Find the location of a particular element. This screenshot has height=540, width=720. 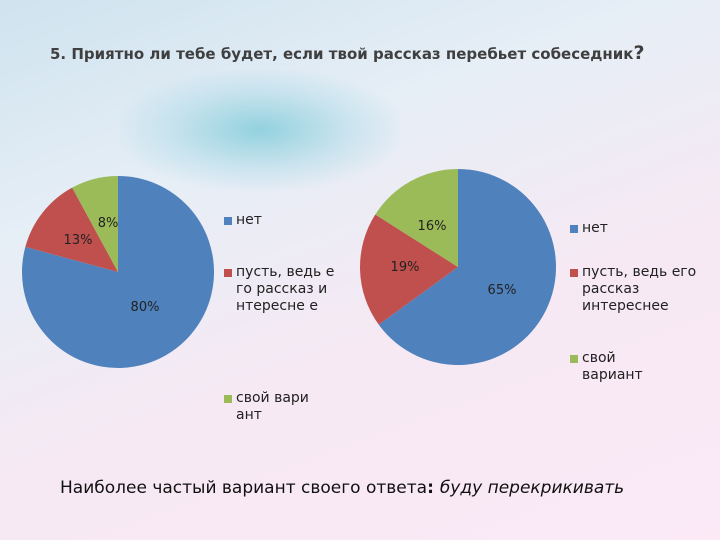

footer-lead: Наиболее частый вариант своего ответа is located at coordinates (244, 488).